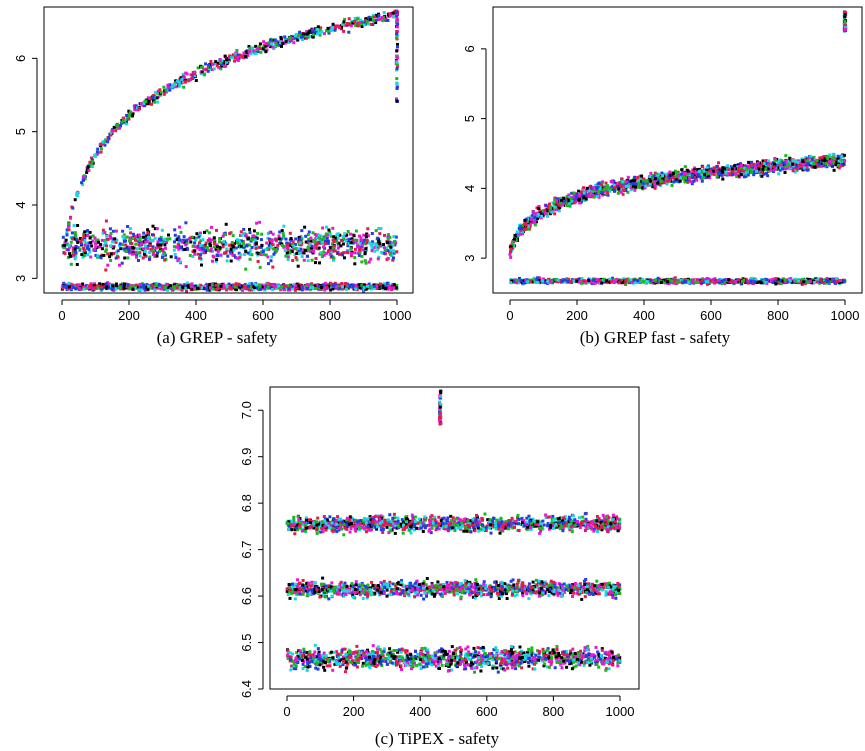 Image resolution: width=865 pixels, height=751 pixels. Describe the element at coordinates (196, 315) in the screenshot. I see `x-tick-label: 400` at that location.